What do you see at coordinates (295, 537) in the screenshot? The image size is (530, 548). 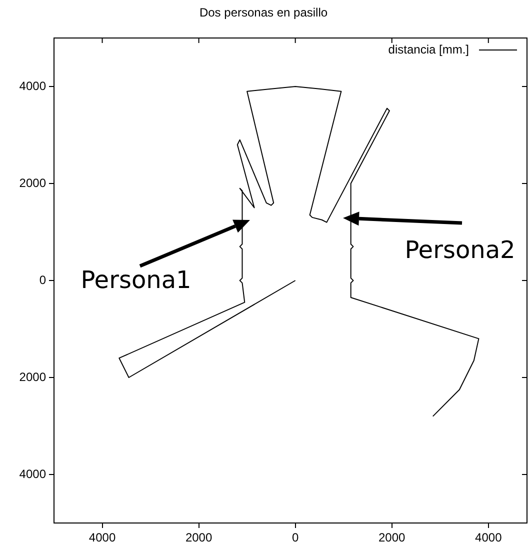 I see `x-tick-label: 0` at bounding box center [295, 537].